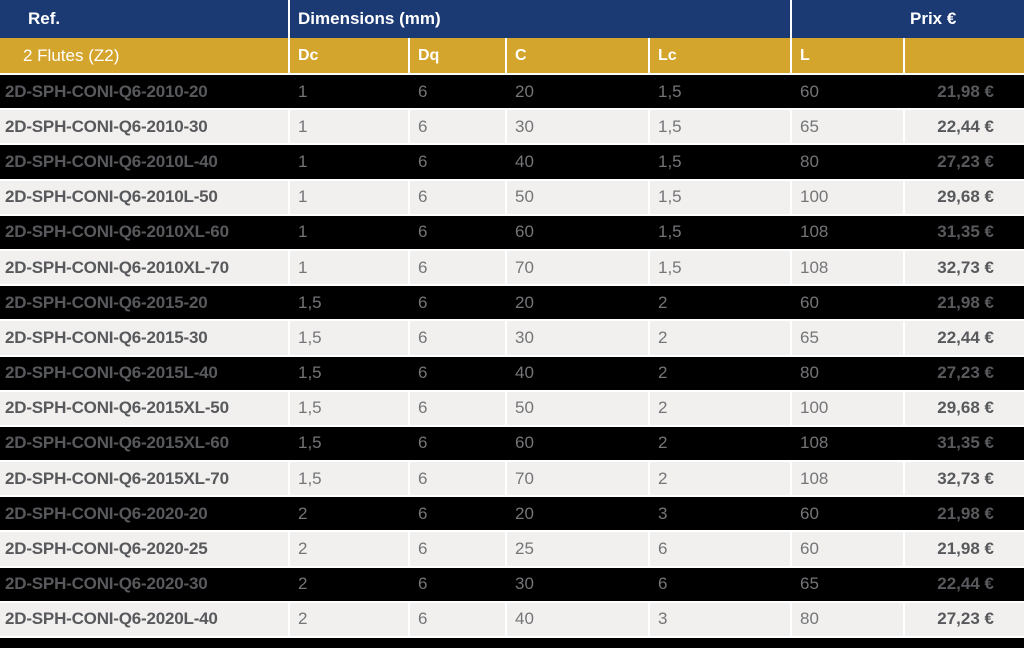 This screenshot has width=1024, height=648. Describe the element at coordinates (106, 337) in the screenshot. I see `cell-ref: 2D-SPH-CONI-Q6-2015-30` at that location.